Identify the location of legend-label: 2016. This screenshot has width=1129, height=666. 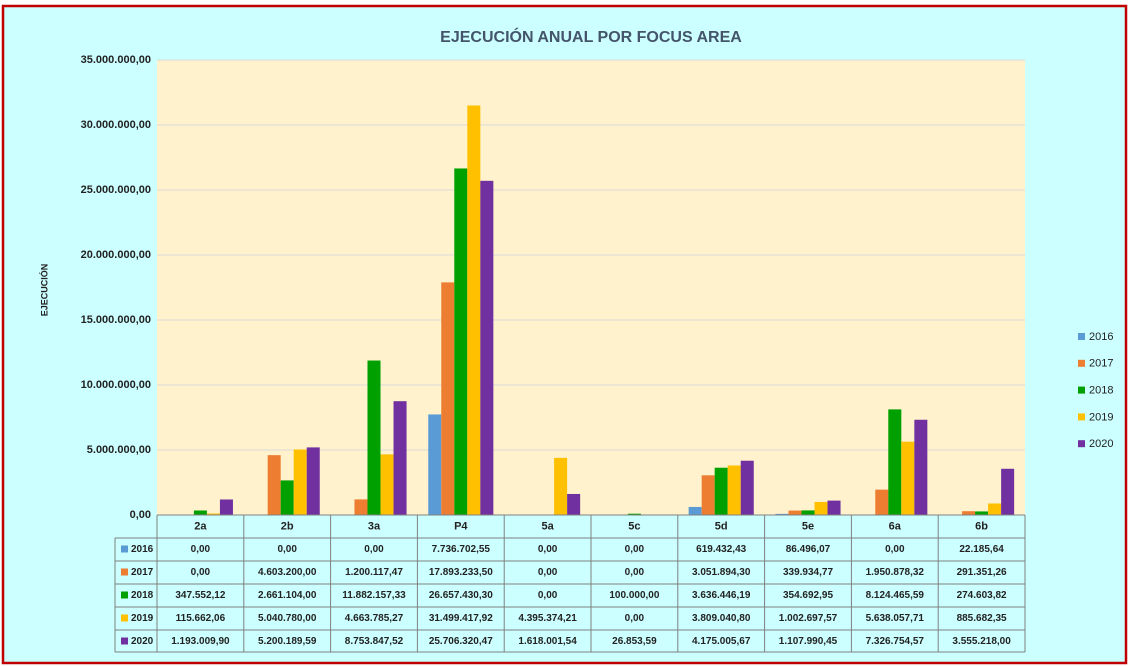
(1101, 337).